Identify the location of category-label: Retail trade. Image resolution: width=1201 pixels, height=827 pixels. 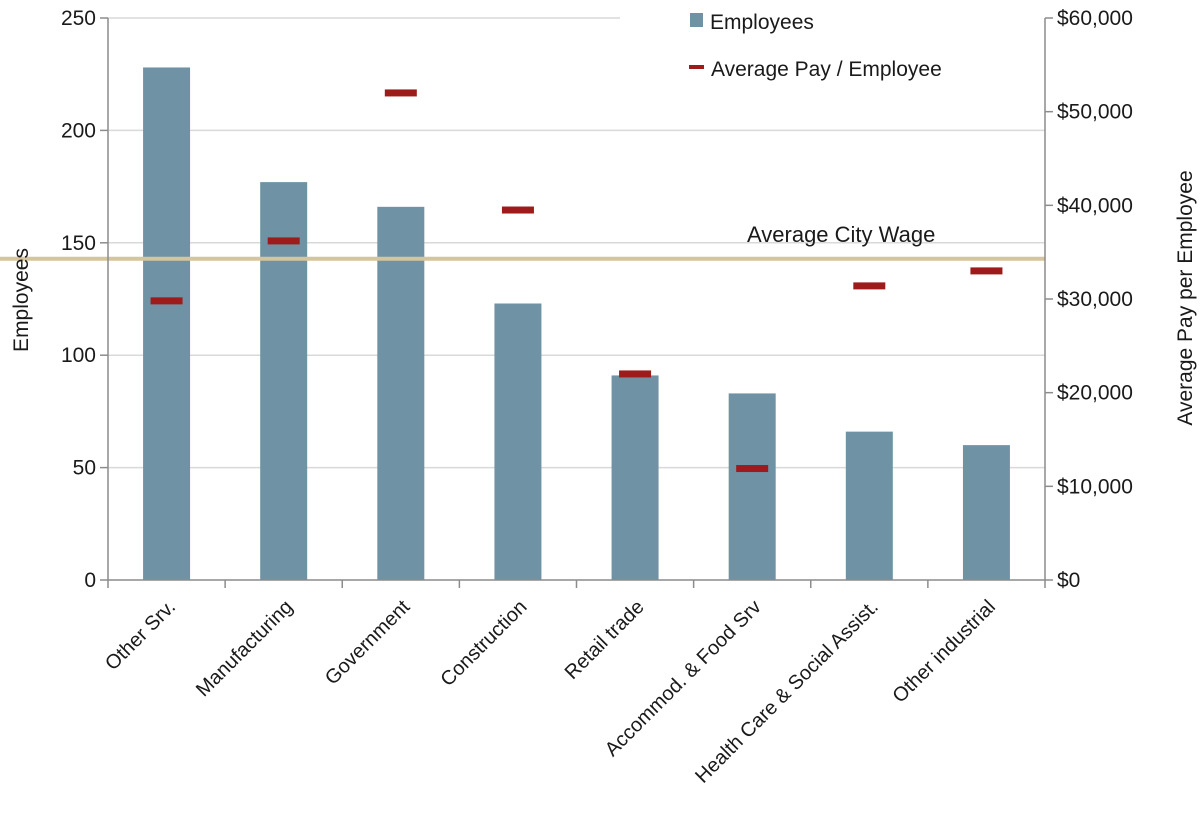
(605, 640).